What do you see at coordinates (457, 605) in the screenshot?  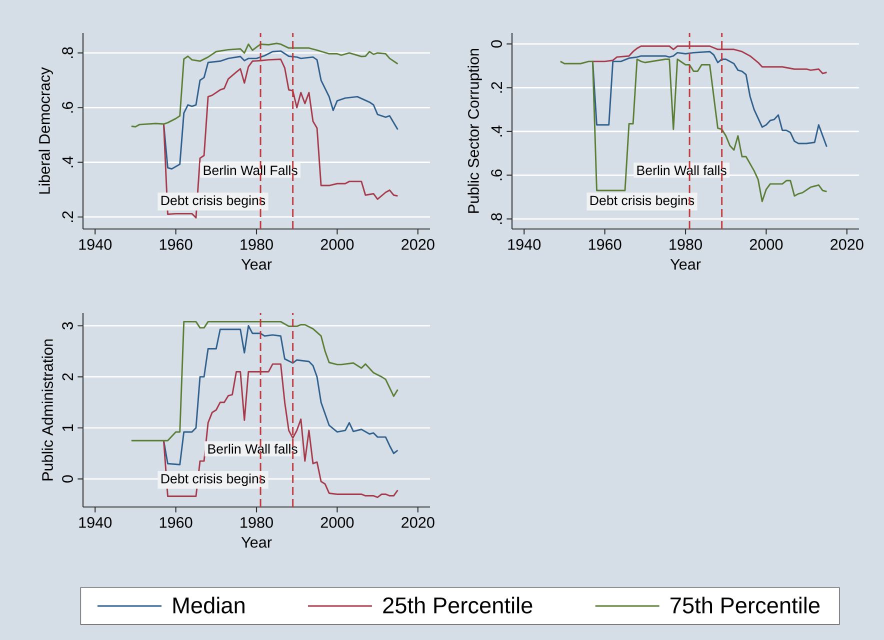 I see `legend-label: 25th Percentile` at bounding box center [457, 605].